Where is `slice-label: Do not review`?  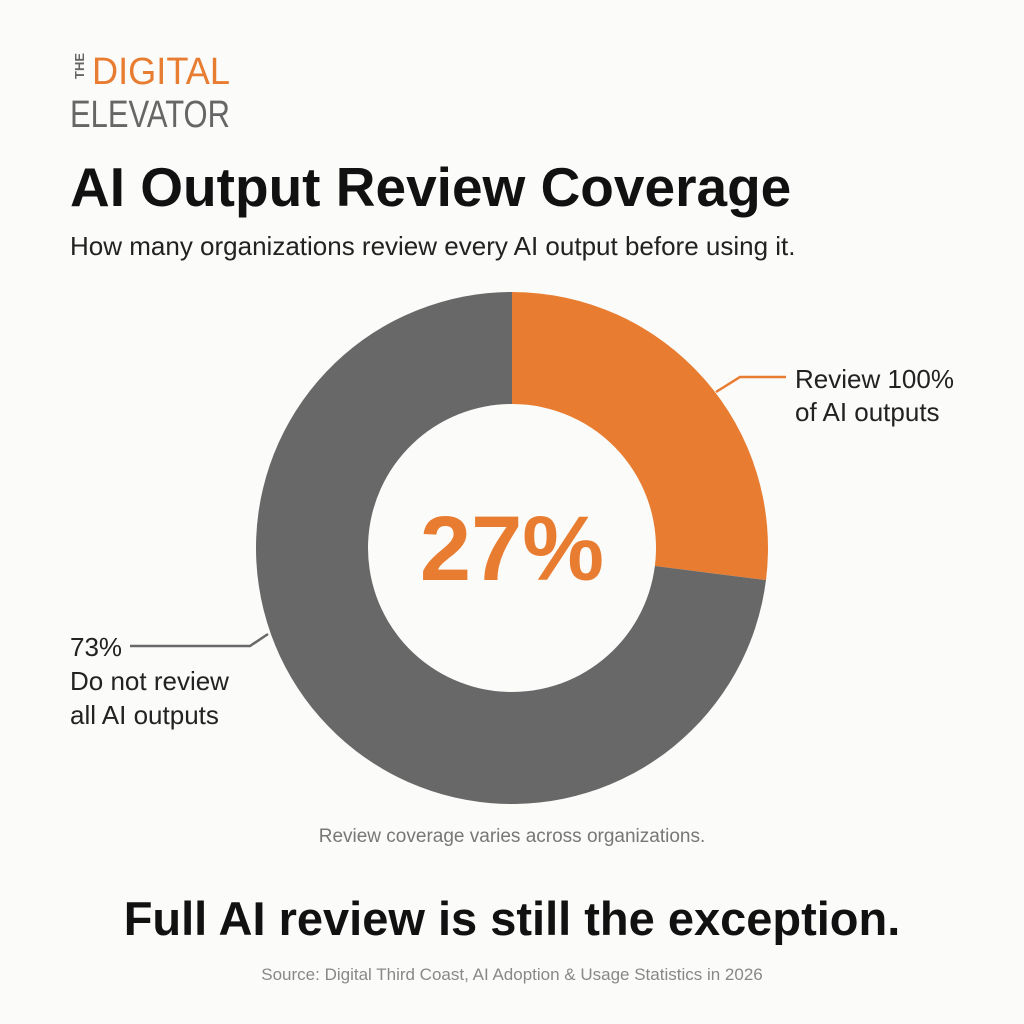 slice-label: Do not review is located at coordinates (149, 681).